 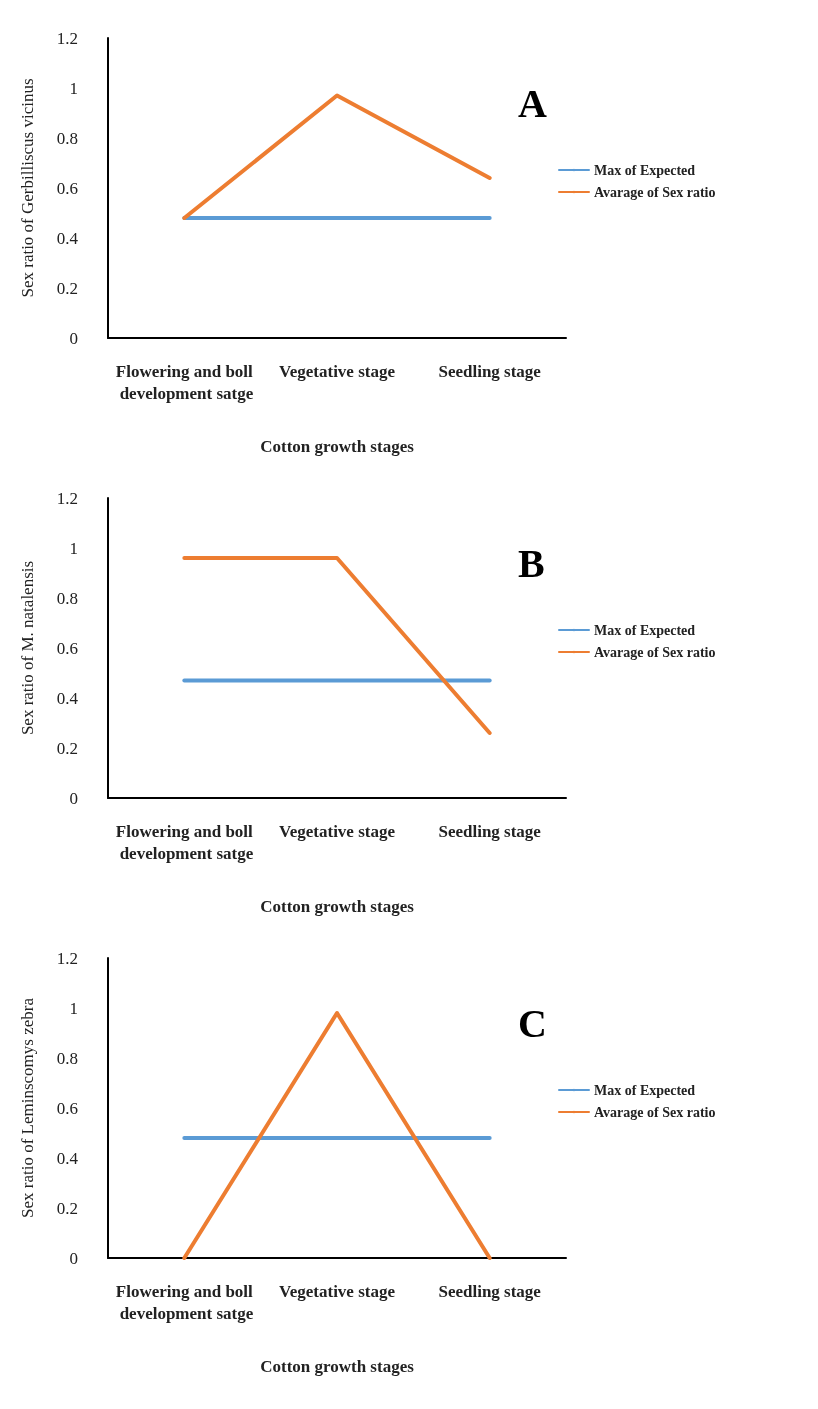 What do you see at coordinates (532, 103) in the screenshot?
I see `annotation: A` at bounding box center [532, 103].